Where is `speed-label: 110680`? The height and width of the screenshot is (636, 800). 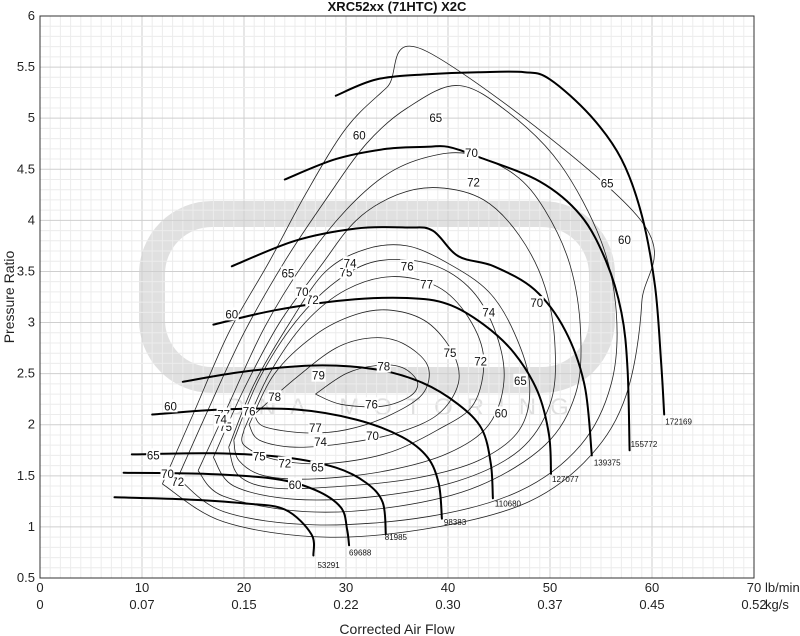 speed-label: 110680 is located at coordinates (508, 503).